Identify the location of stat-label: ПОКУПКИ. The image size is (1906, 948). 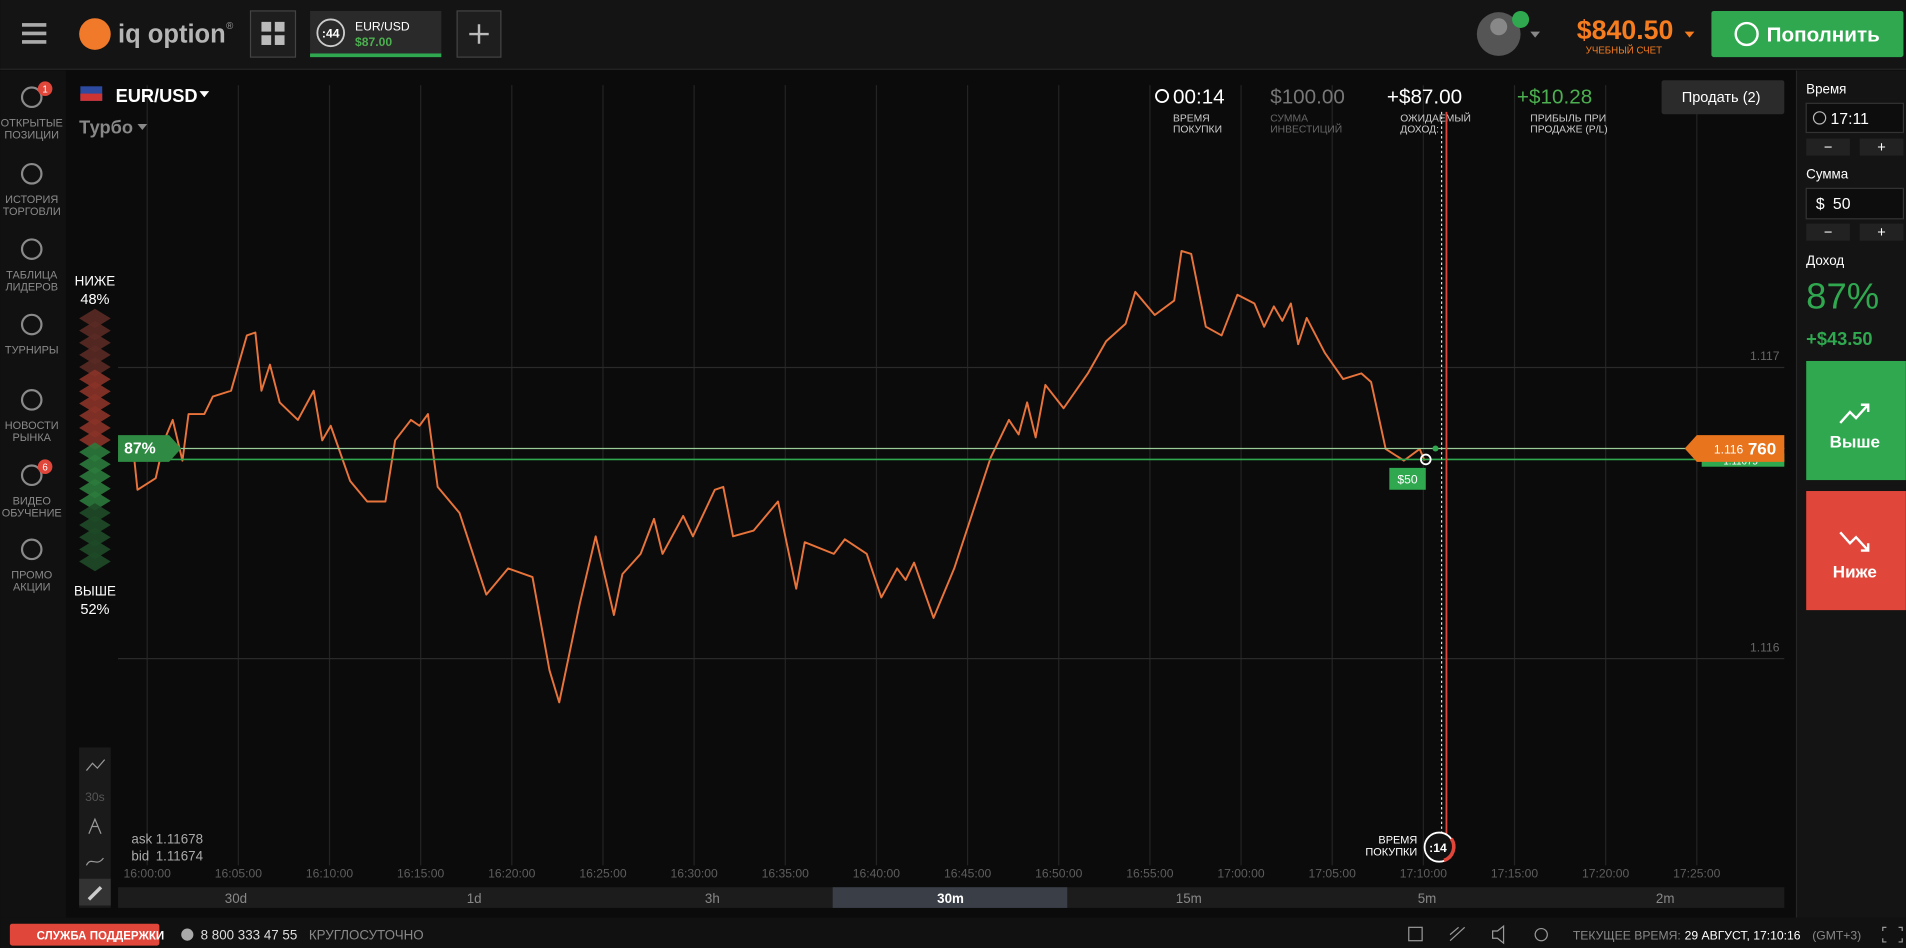
(1197, 129).